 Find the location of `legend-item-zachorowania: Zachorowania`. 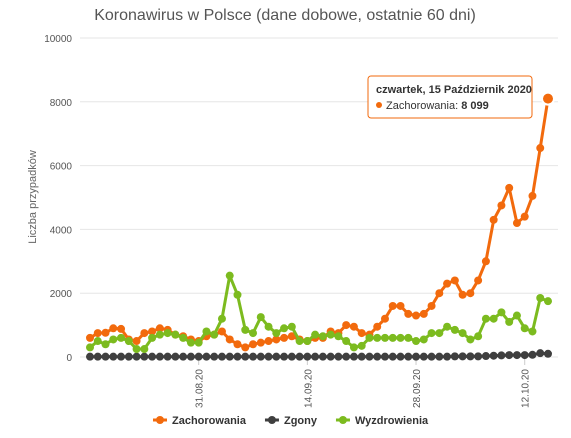

legend-item-zachorowania: Zachorowania is located at coordinates (200, 421).